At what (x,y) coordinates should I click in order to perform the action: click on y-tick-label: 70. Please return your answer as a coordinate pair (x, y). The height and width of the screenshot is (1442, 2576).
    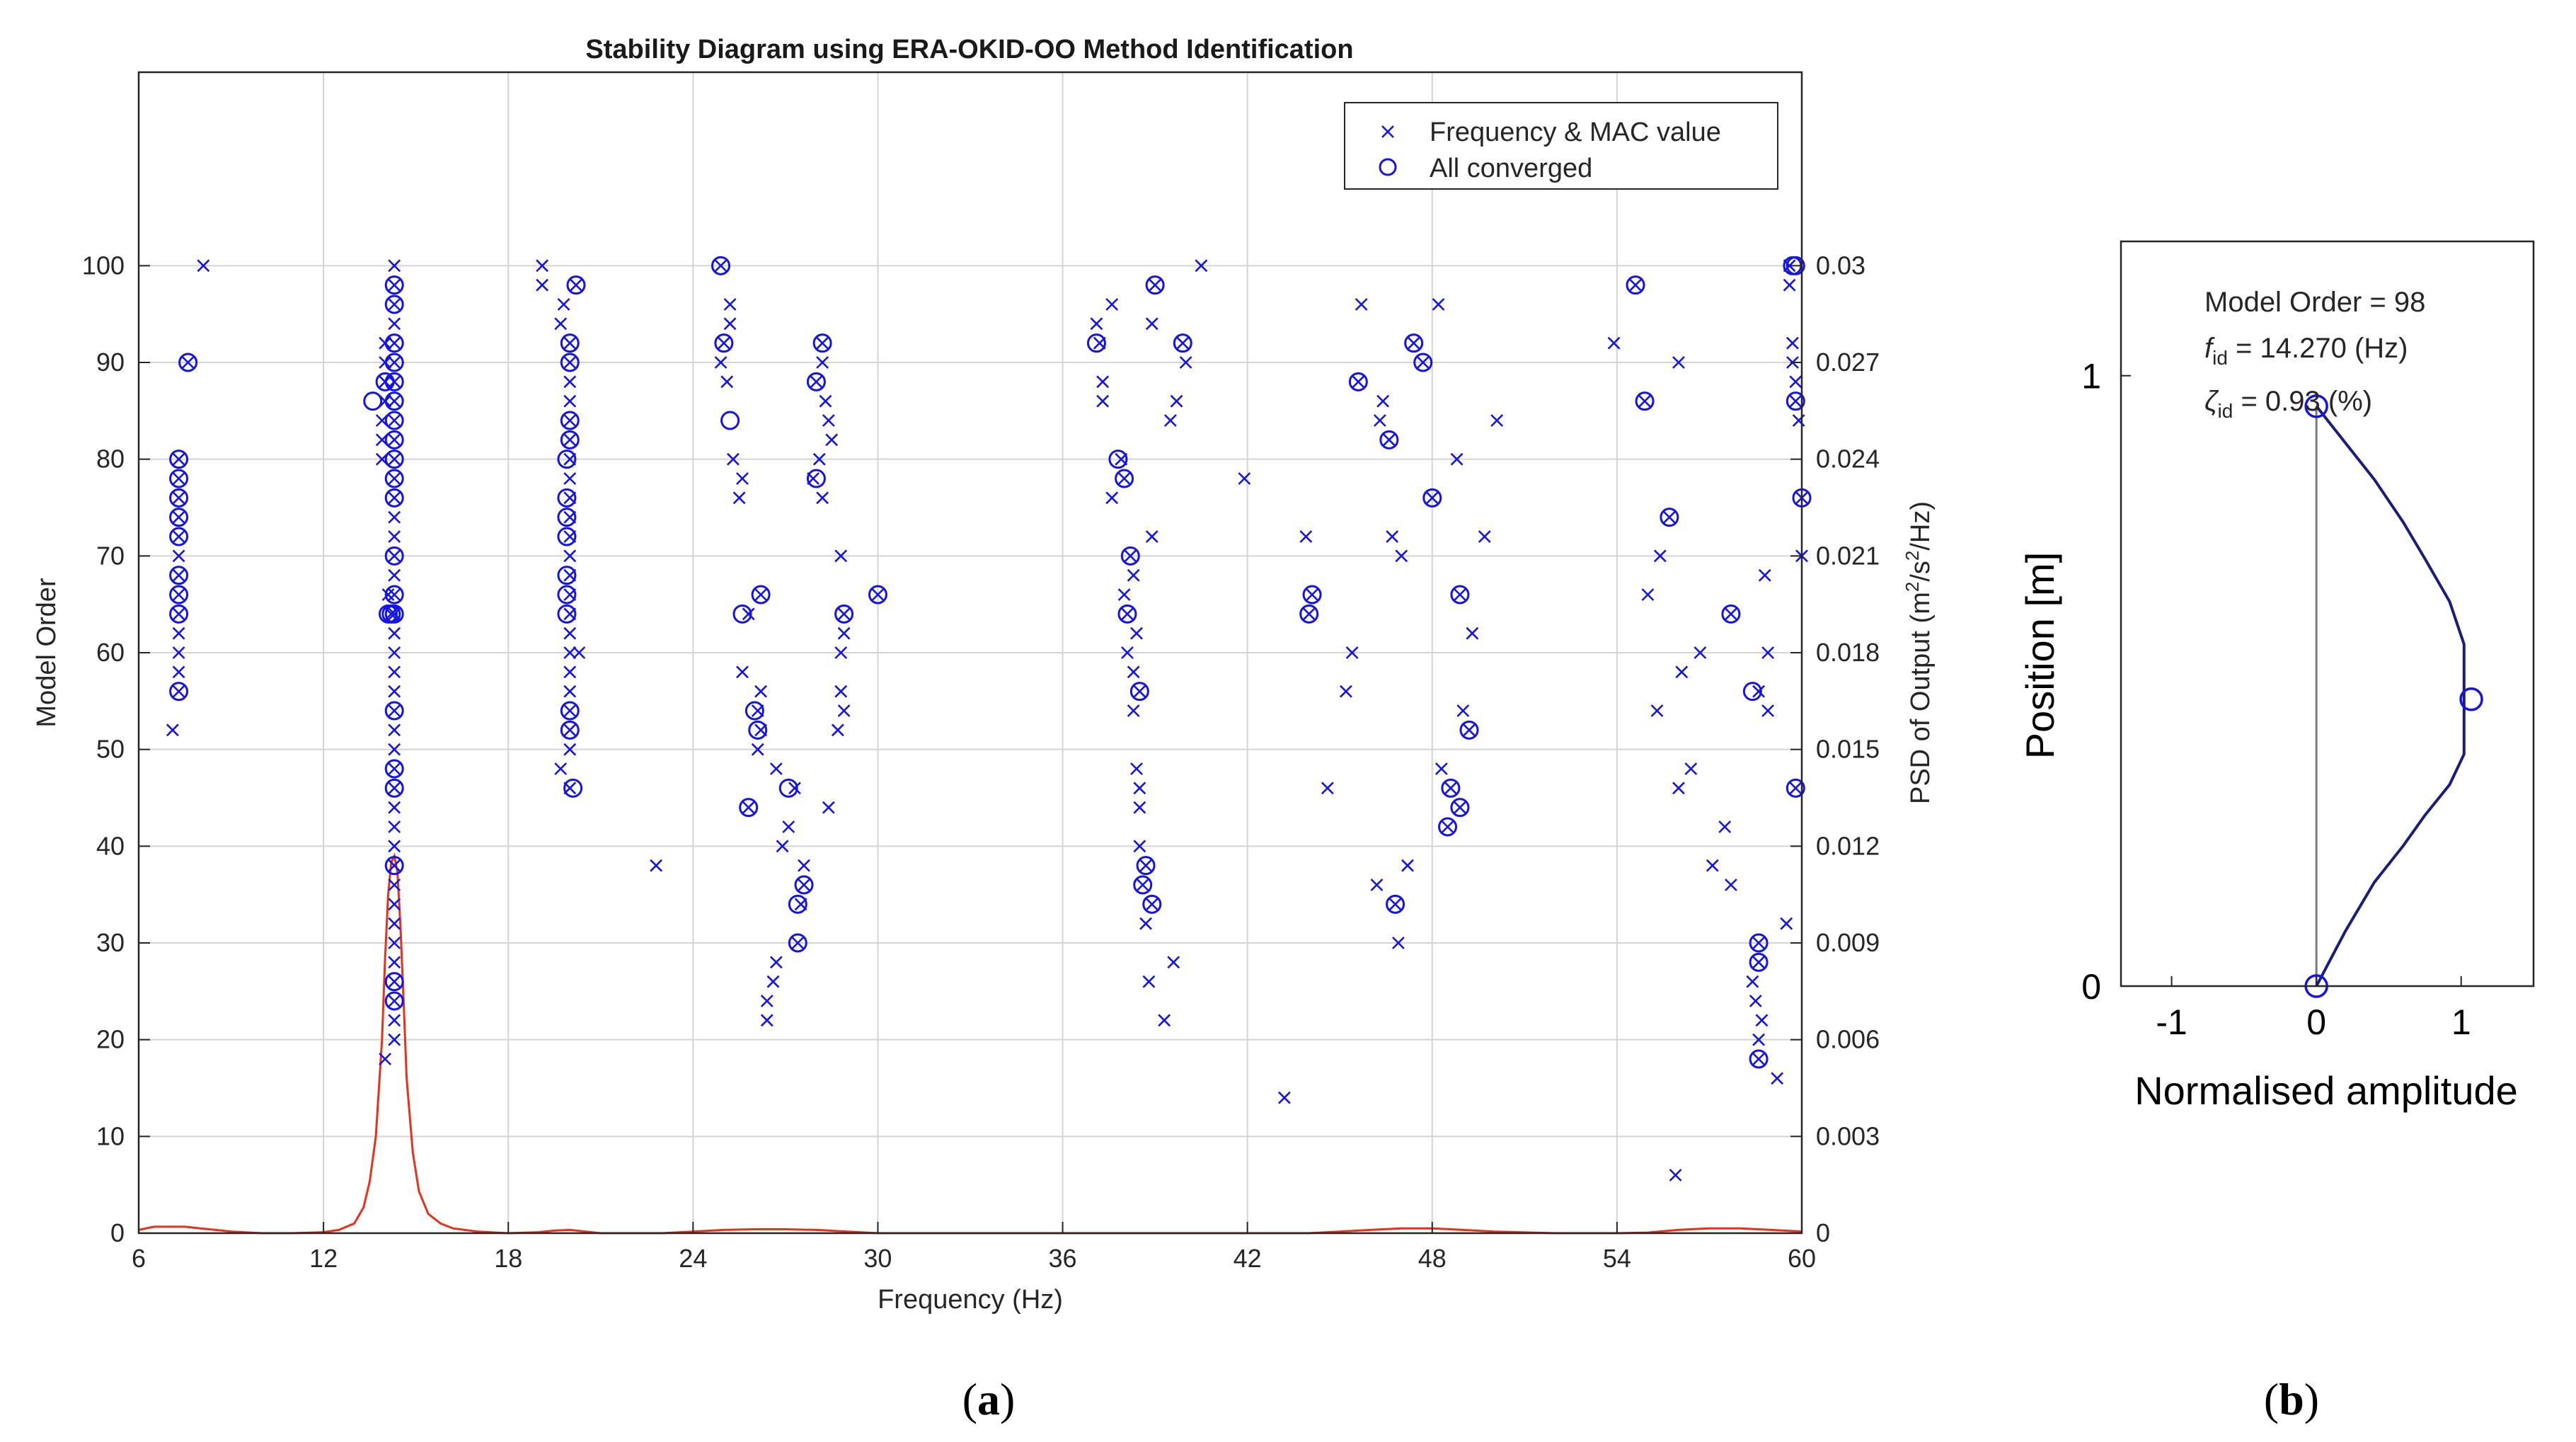
    Looking at the image, I should click on (111, 556).